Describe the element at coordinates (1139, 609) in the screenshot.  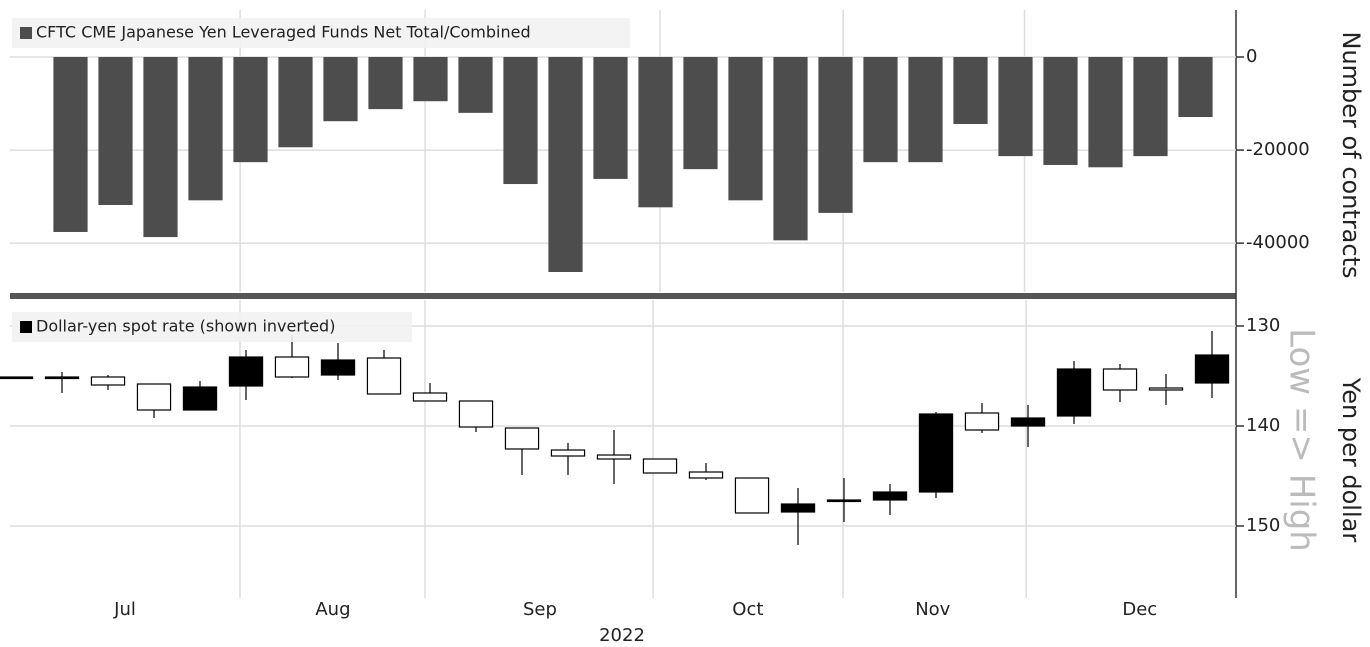
I see `x-tick-label: Dec` at that location.